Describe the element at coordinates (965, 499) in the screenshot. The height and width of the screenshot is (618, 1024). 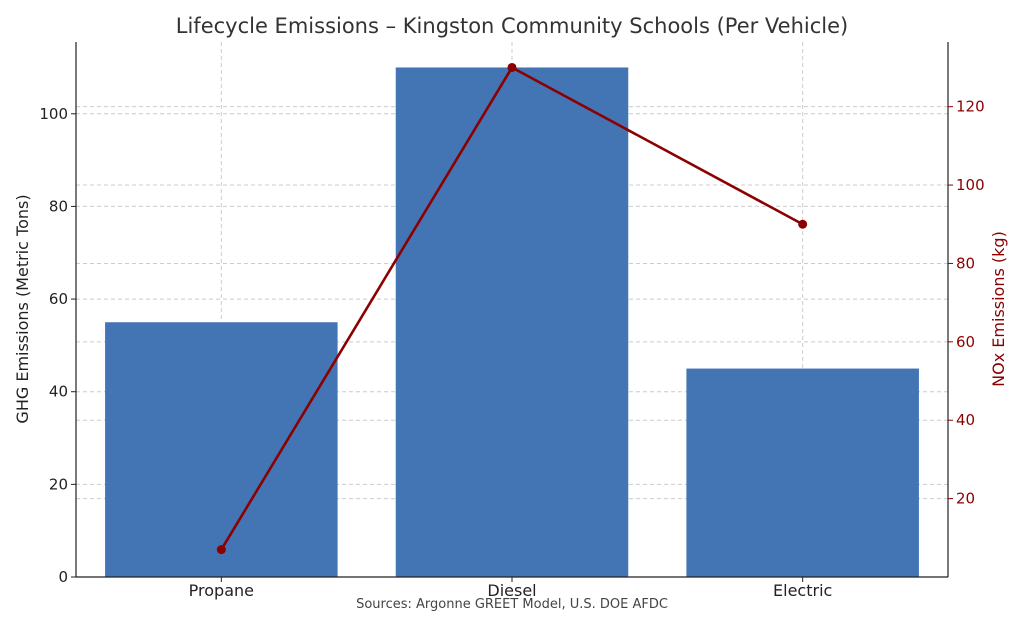
I see `y-tick-label-right: 20` at that location.